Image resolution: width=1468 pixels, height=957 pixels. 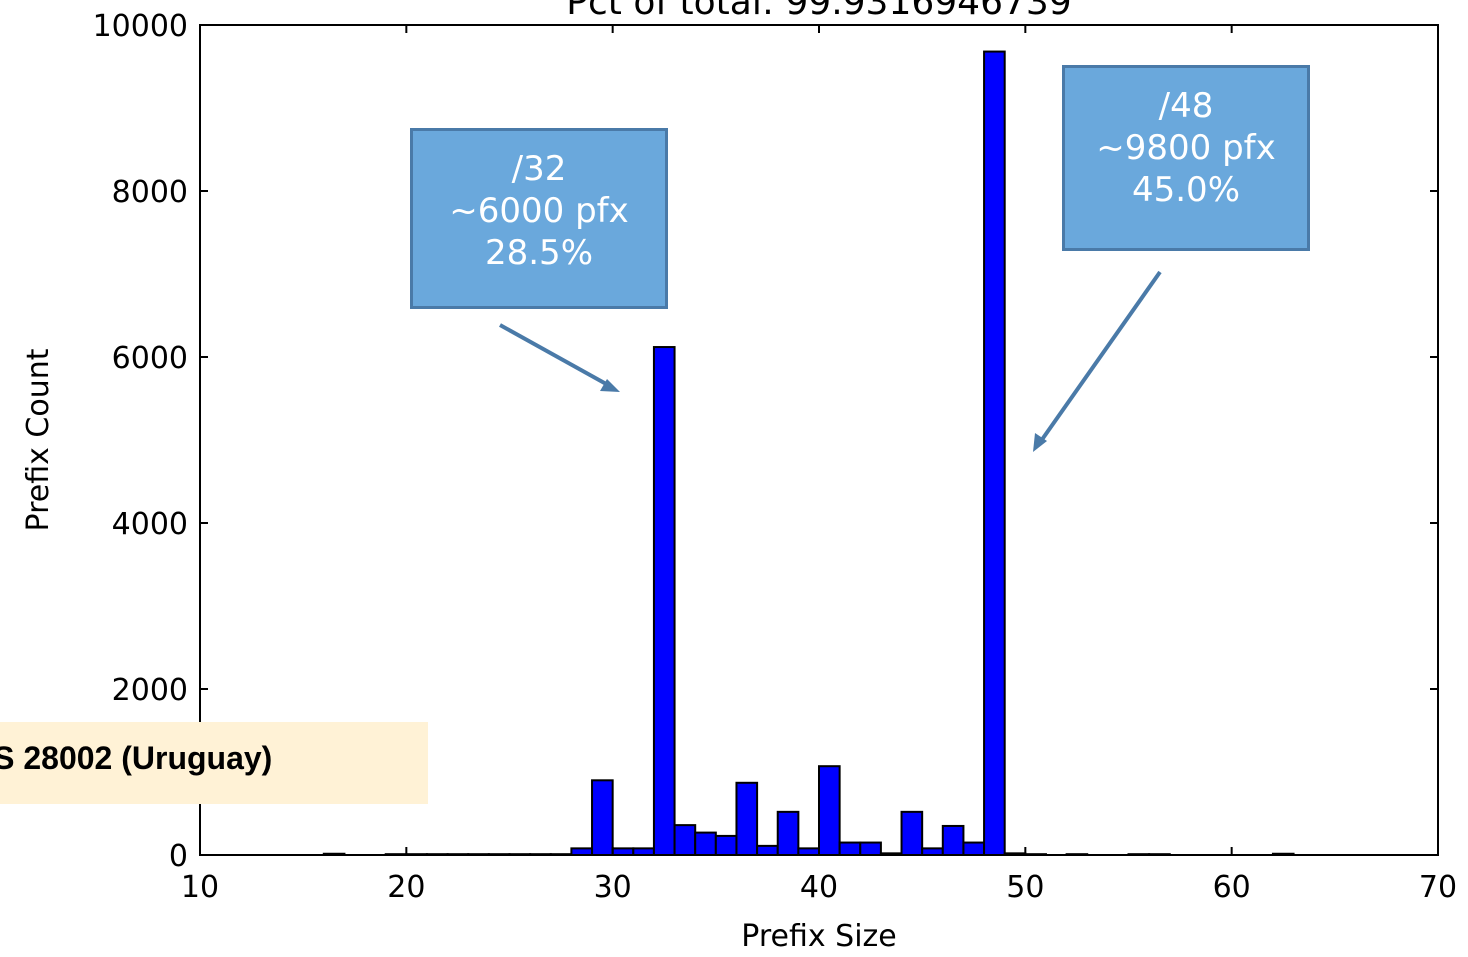 What do you see at coordinates (539, 211) in the screenshot?
I see `callout-32-line-2: ~6000 pfx` at bounding box center [539, 211].